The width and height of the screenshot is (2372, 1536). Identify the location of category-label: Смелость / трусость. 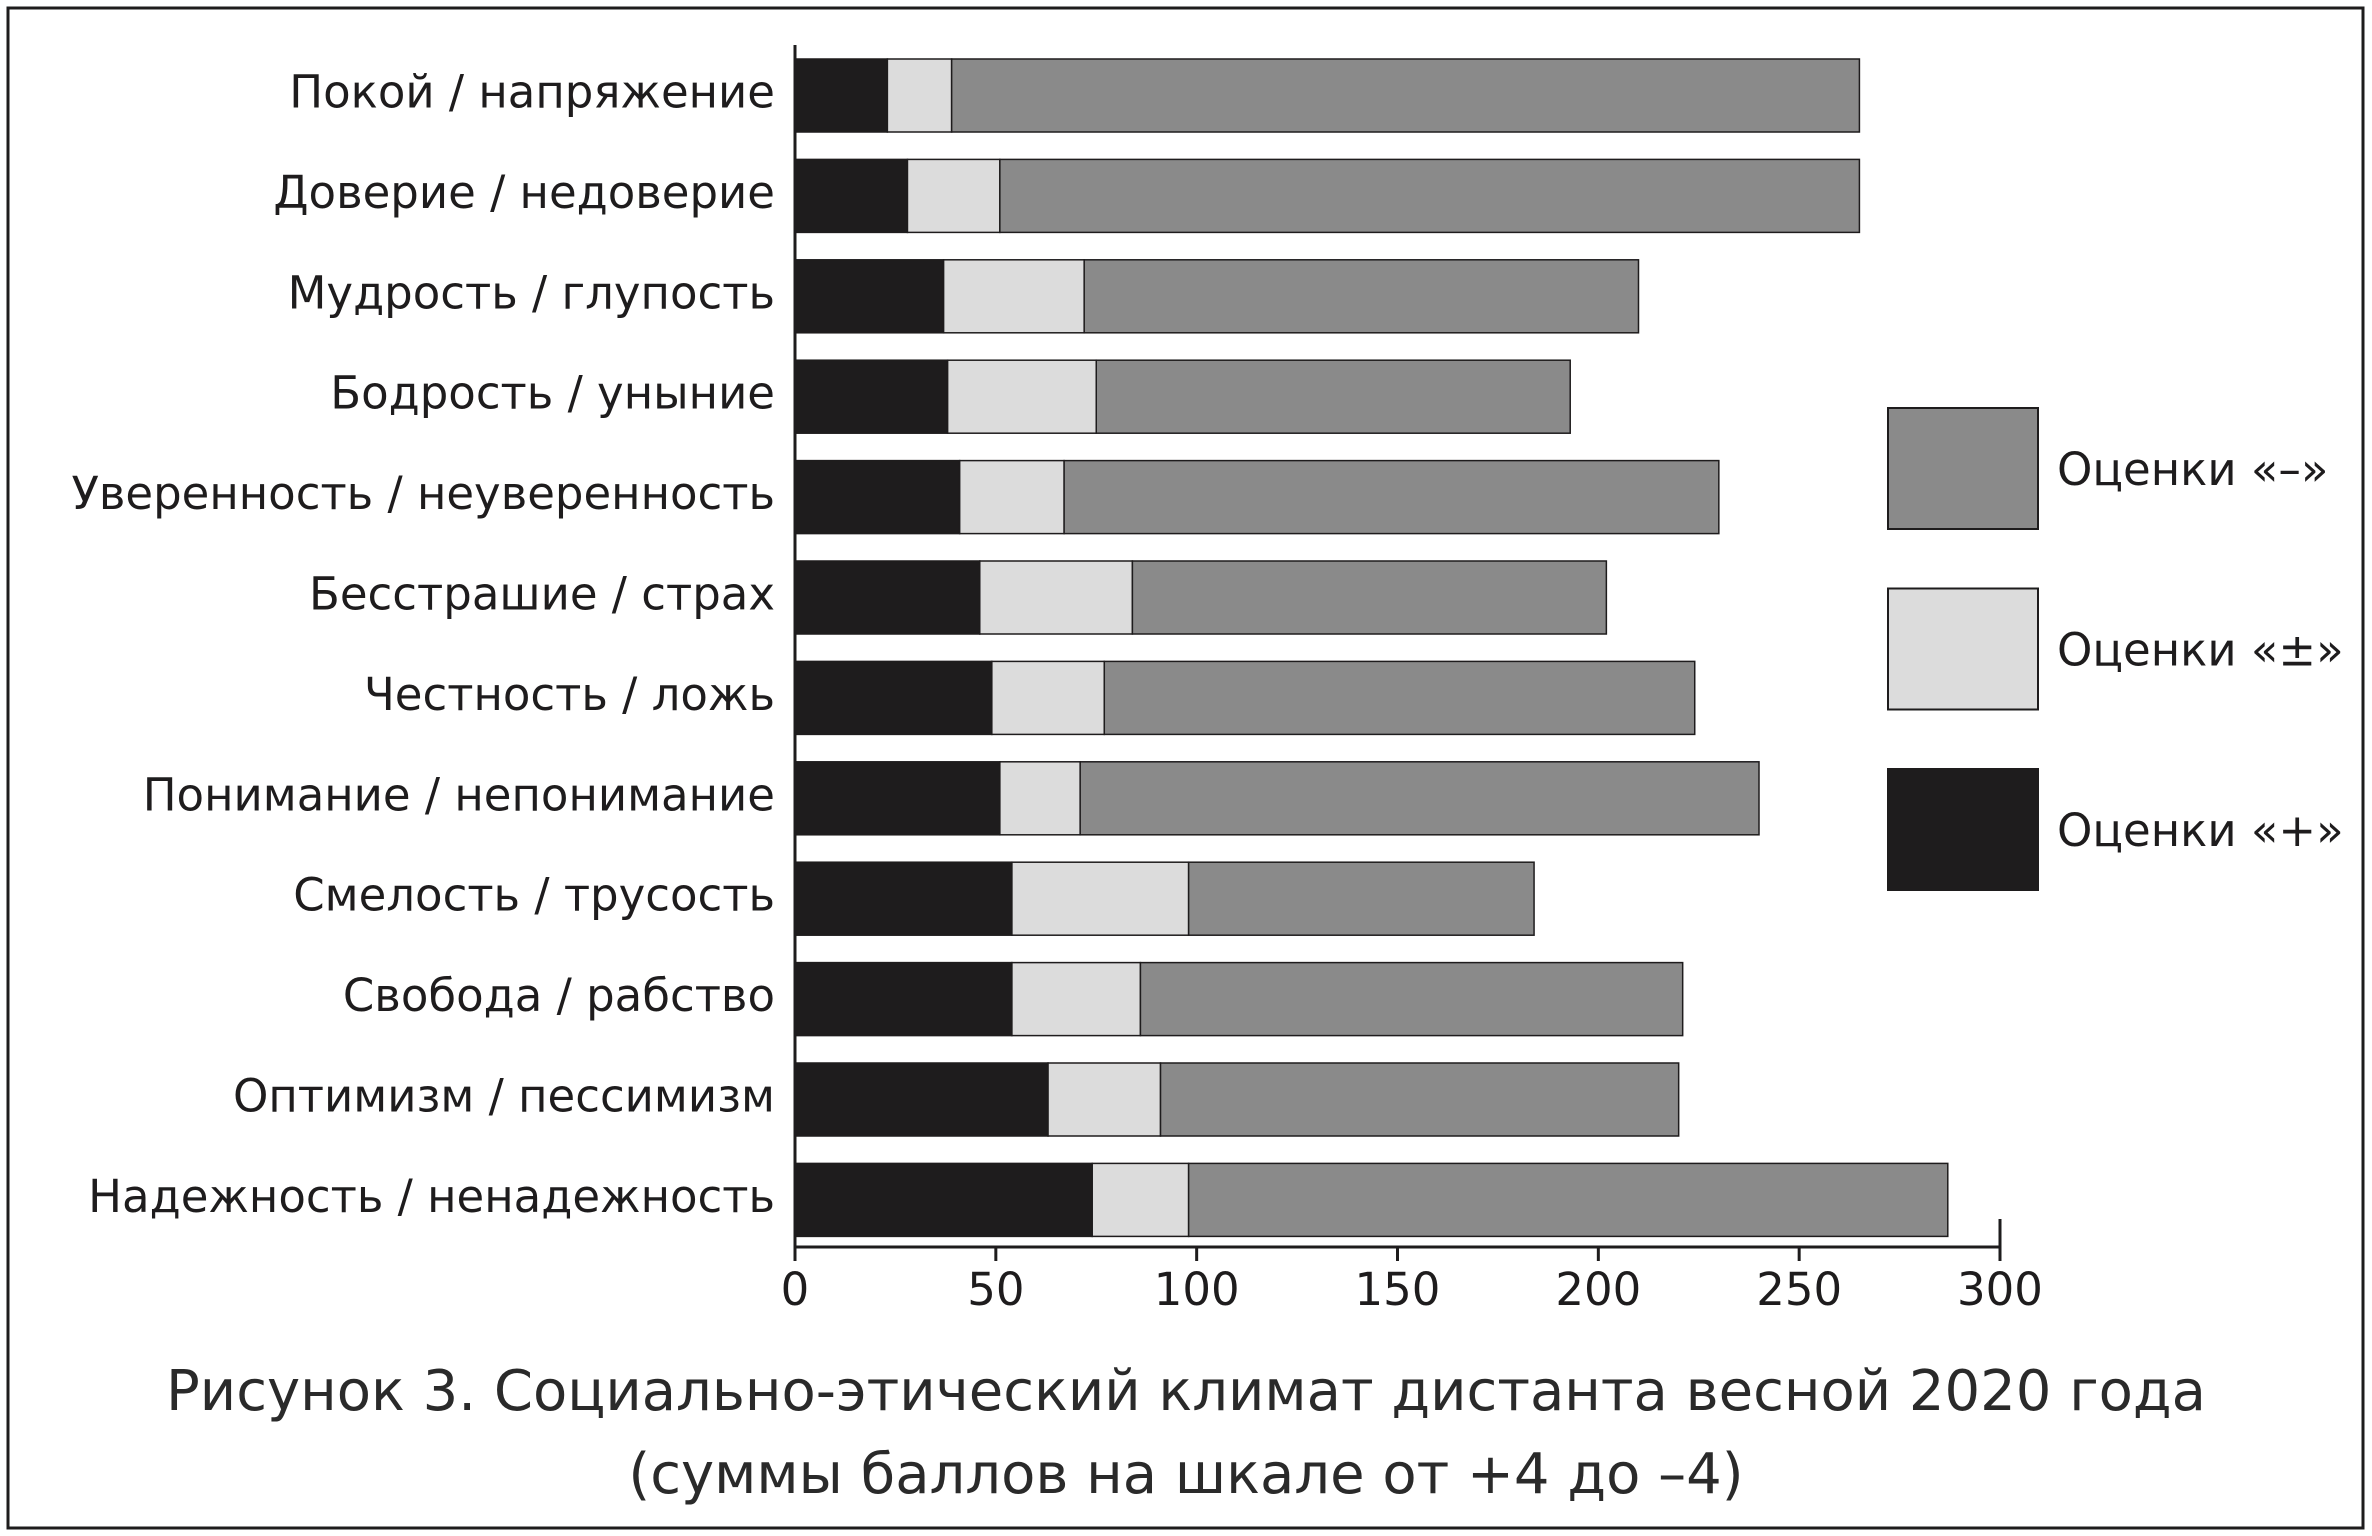
(534, 895).